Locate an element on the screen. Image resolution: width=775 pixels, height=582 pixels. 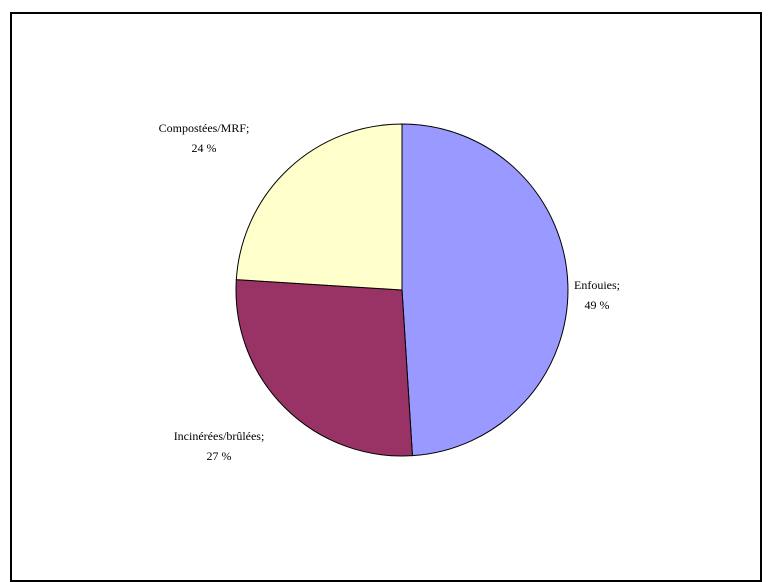
data-label-enfouies-value: 49 % is located at coordinates (597, 305).